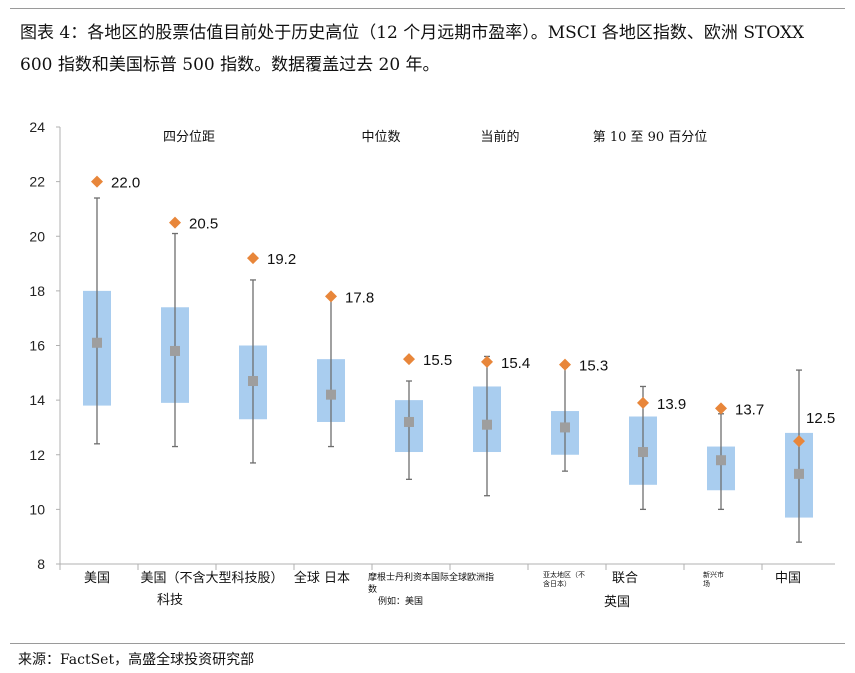 Image resolution: width=855 pixels, height=673 pixels. I want to click on category-label: 中国, so click(788, 578).